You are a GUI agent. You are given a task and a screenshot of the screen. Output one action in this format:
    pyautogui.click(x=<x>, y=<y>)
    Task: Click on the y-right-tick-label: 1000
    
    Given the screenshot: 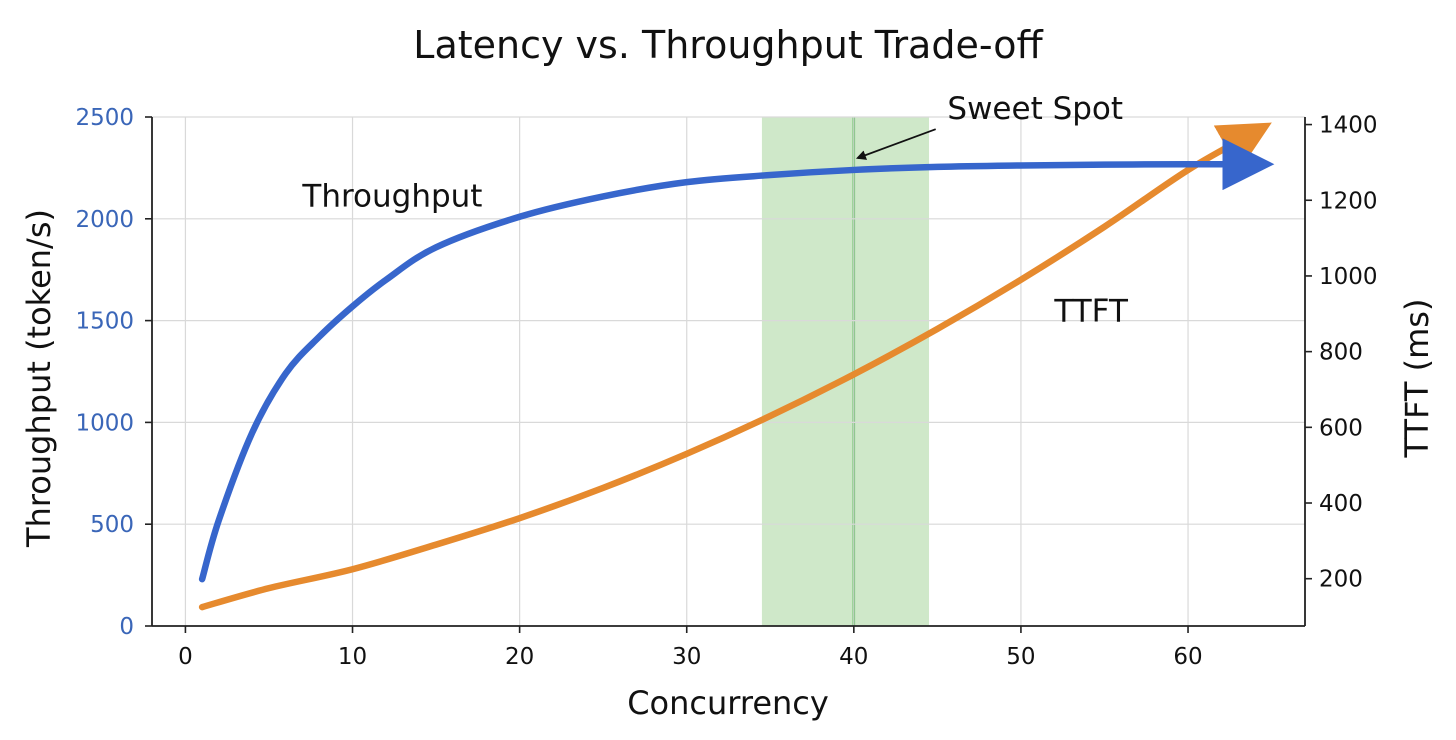 What is the action you would take?
    pyautogui.click(x=1348, y=277)
    